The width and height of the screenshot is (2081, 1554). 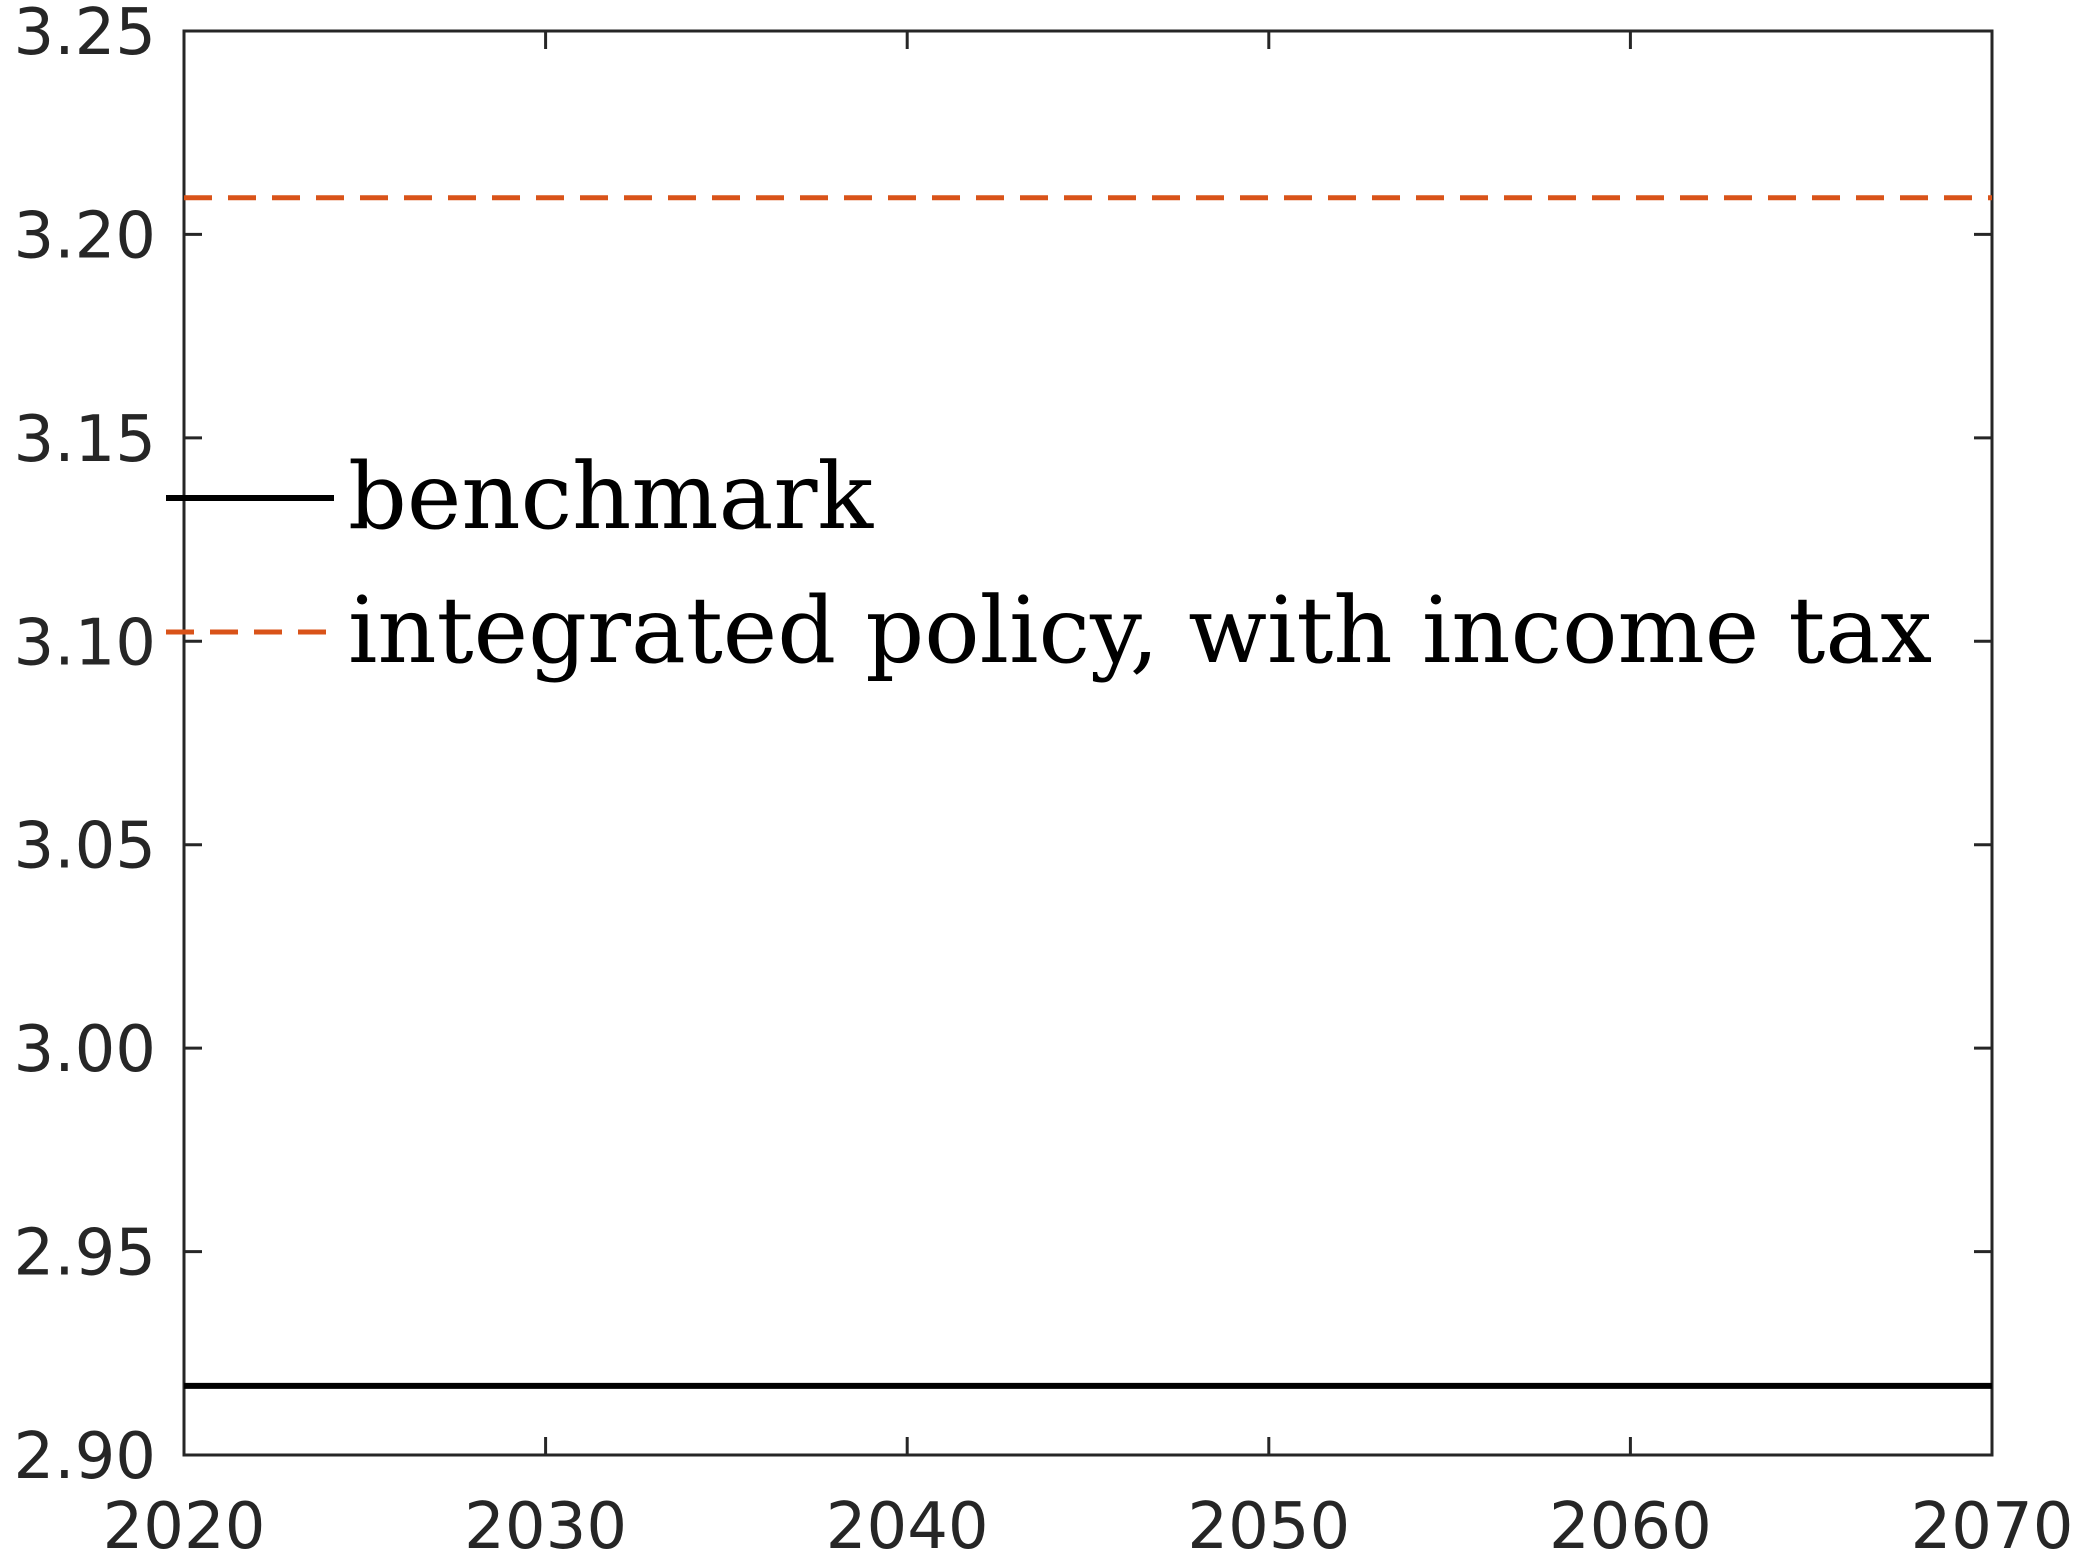 What do you see at coordinates (184, 1522) in the screenshot?
I see `x-tick-label: 2020` at bounding box center [184, 1522].